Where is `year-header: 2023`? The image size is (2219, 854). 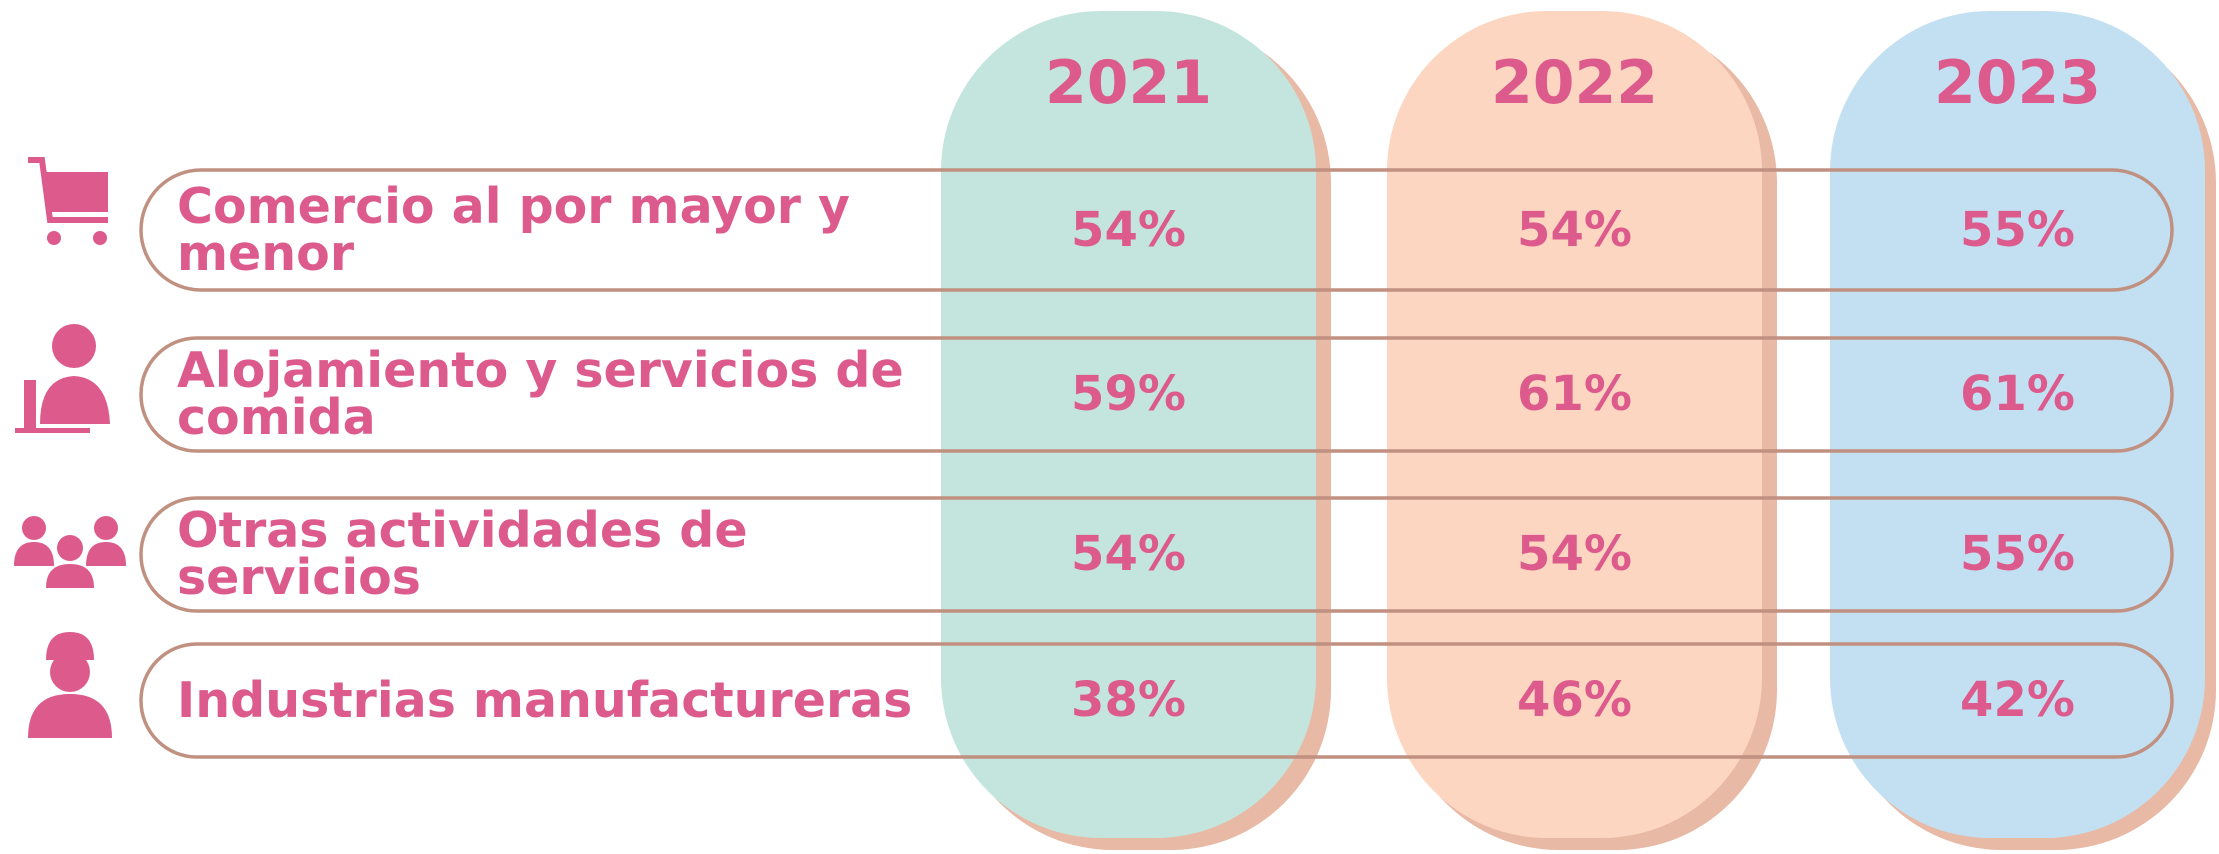 year-header: 2023 is located at coordinates (2017, 83).